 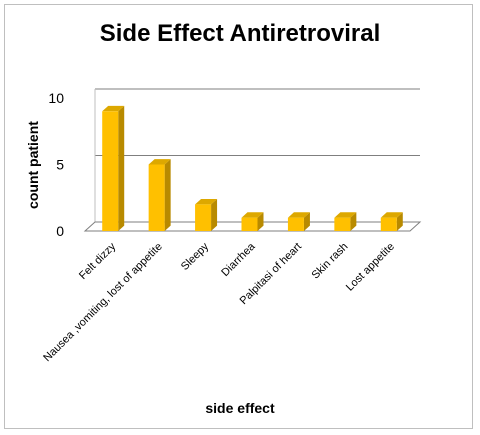 What do you see at coordinates (370, 267) in the screenshot?
I see `x-tick-label-6: Lost appetite` at bounding box center [370, 267].